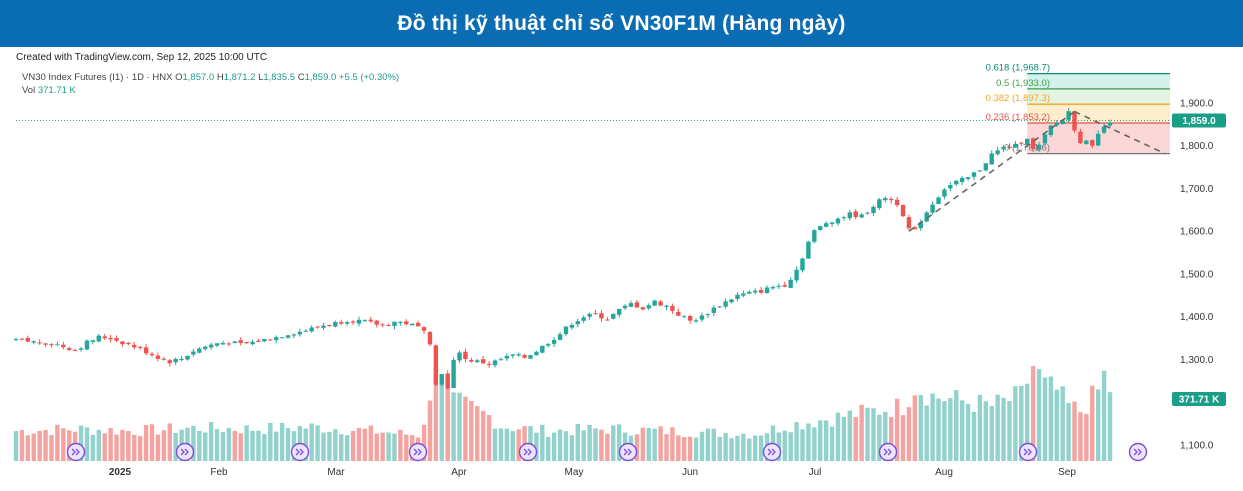 The width and height of the screenshot is (1243, 491). I want to click on y-tick-label: 1,300.0, so click(1197, 360).